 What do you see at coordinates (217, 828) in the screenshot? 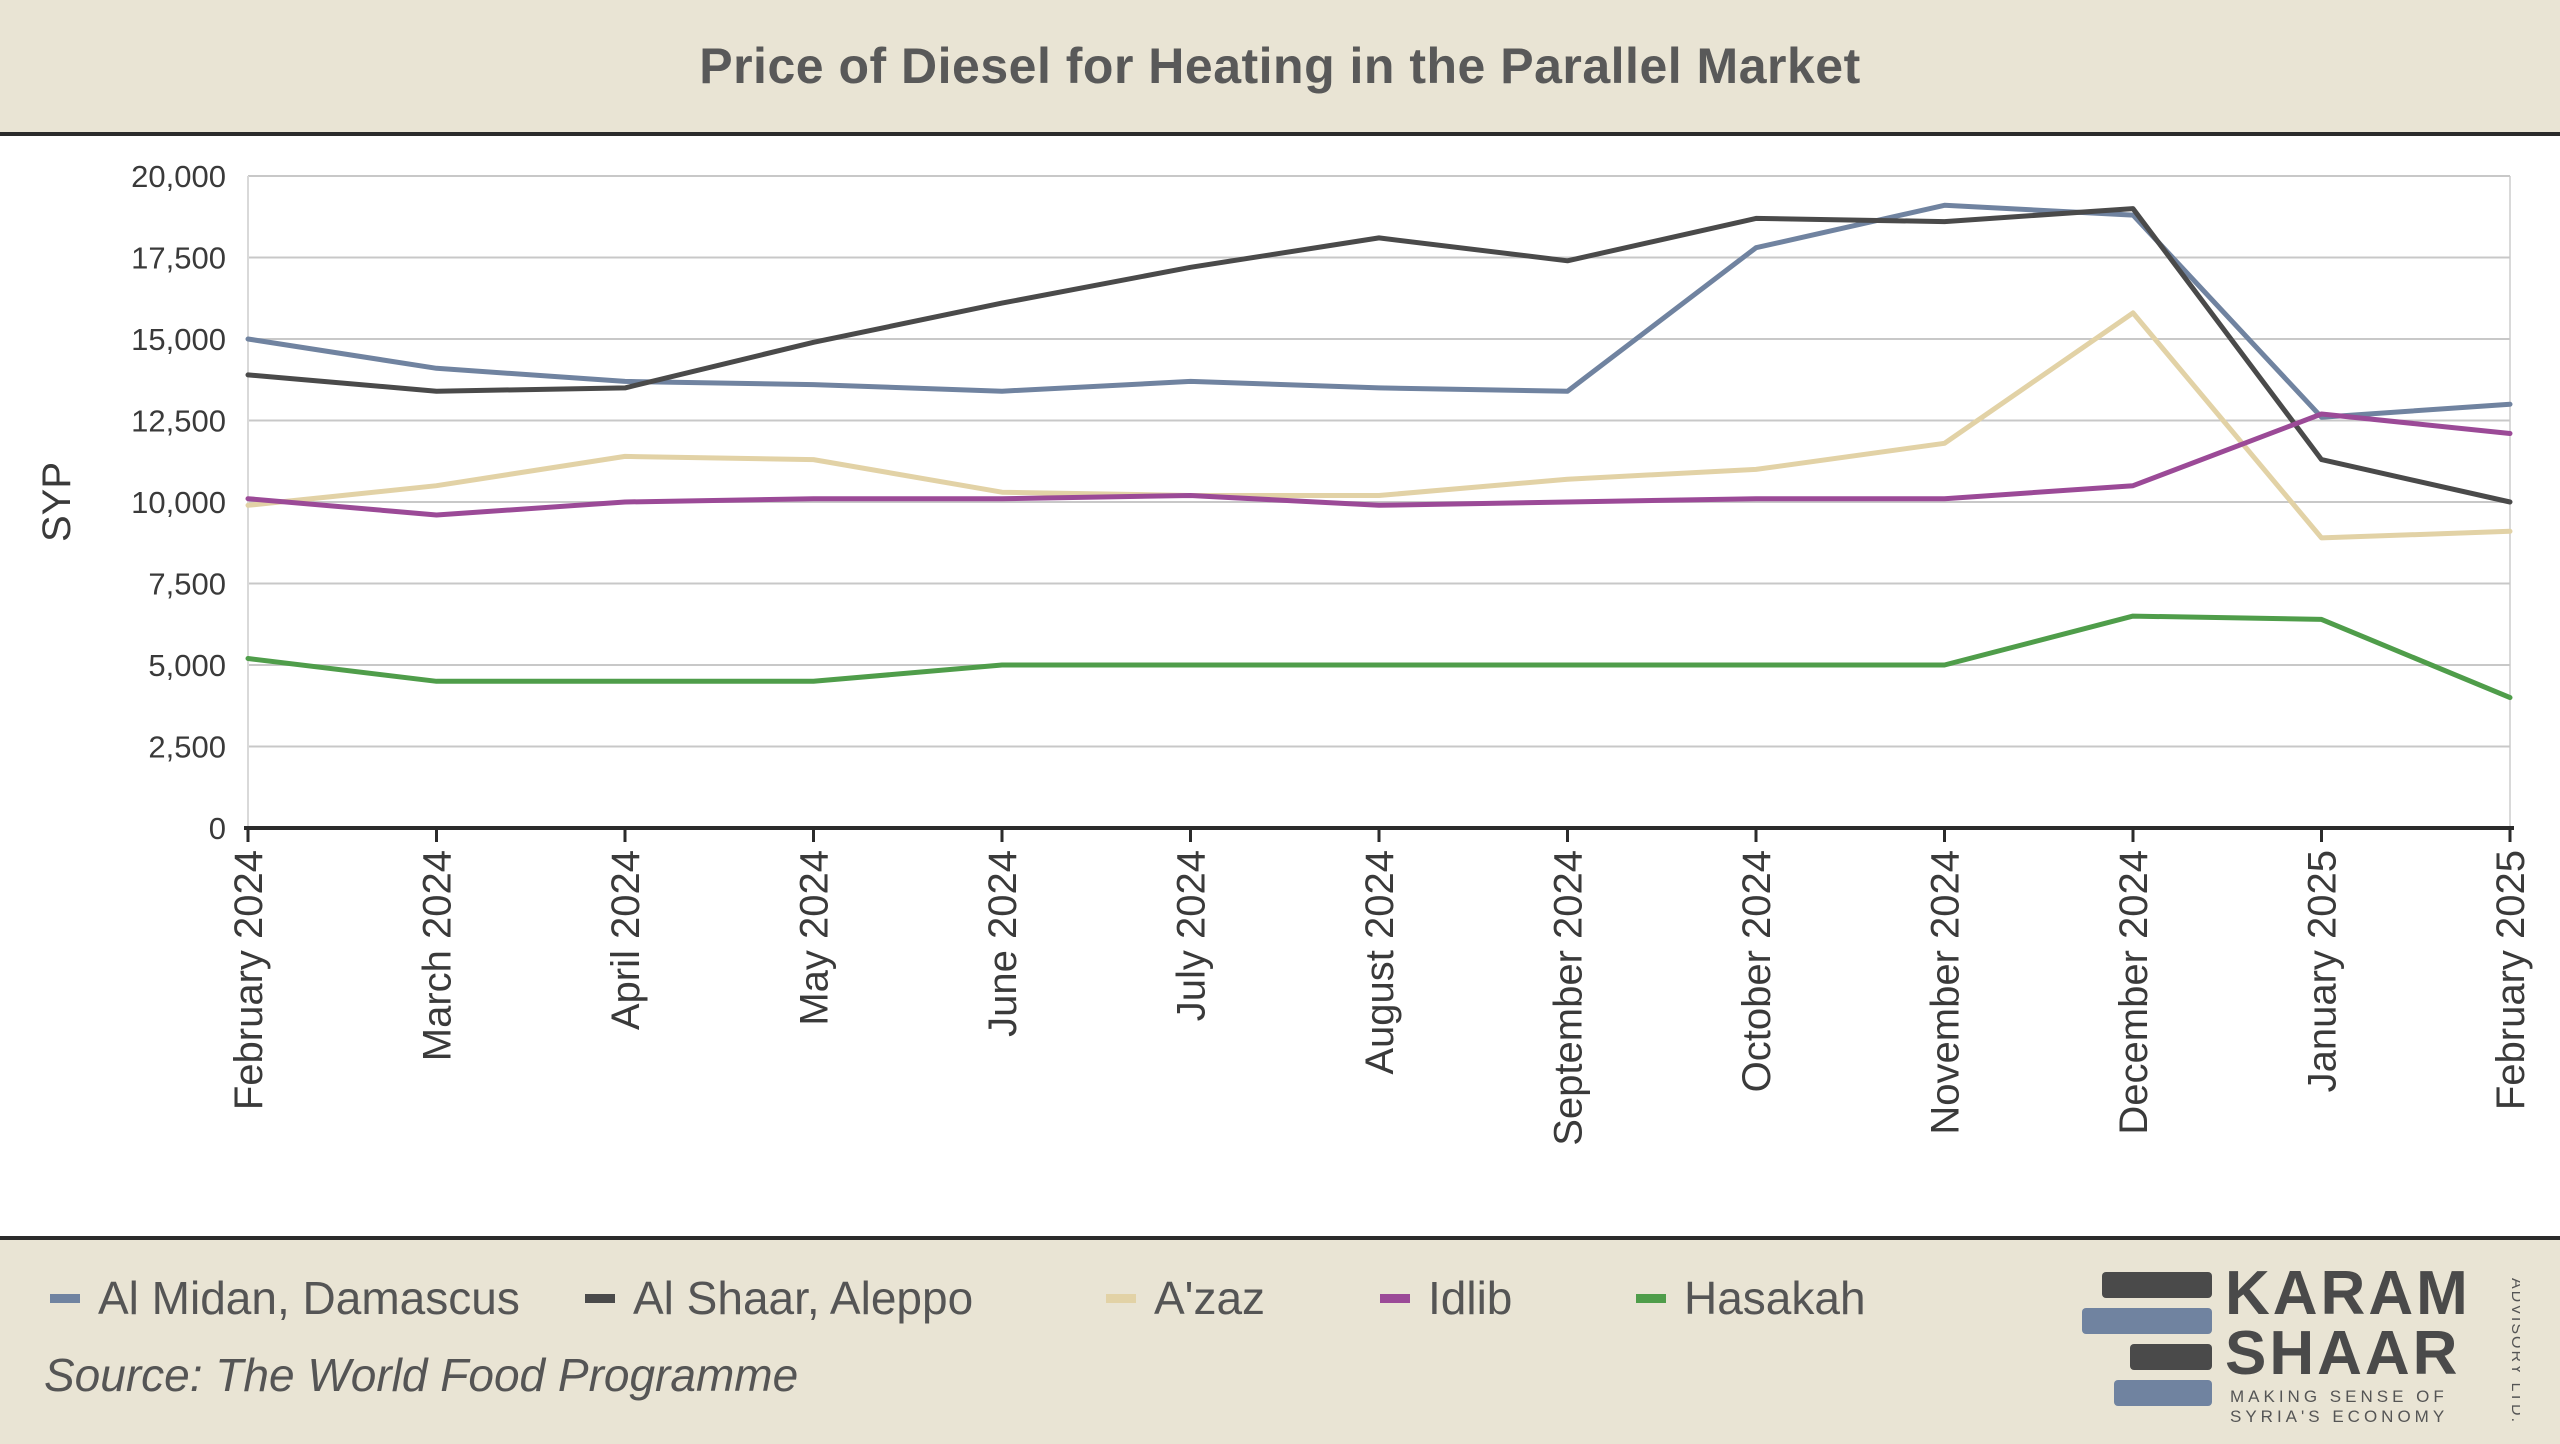
I see `y-tick-label: 0` at bounding box center [217, 828].